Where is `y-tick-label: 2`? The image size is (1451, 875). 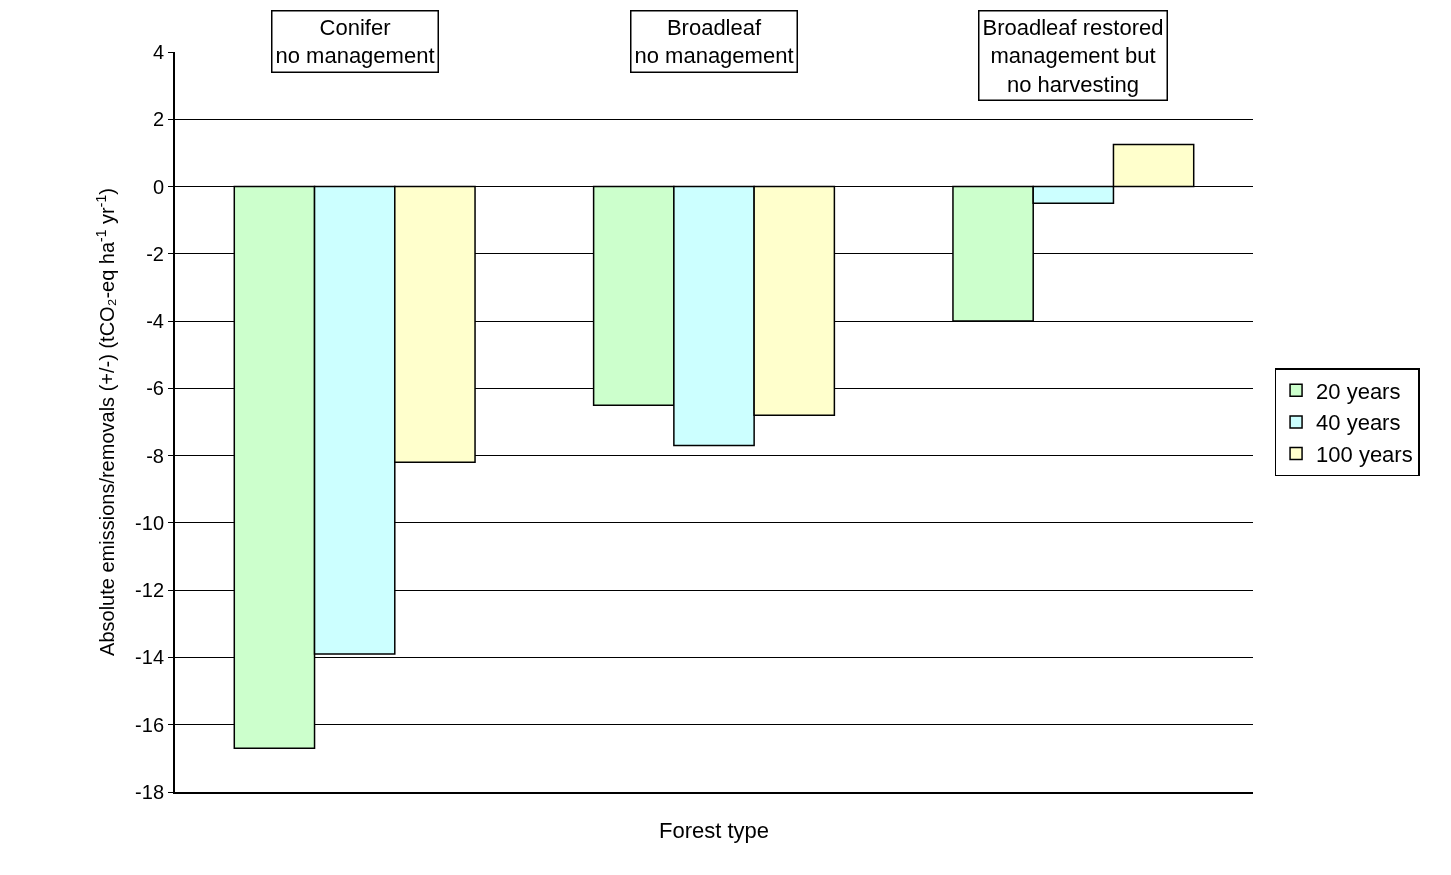
y-tick-label: 2 is located at coordinates (158, 119).